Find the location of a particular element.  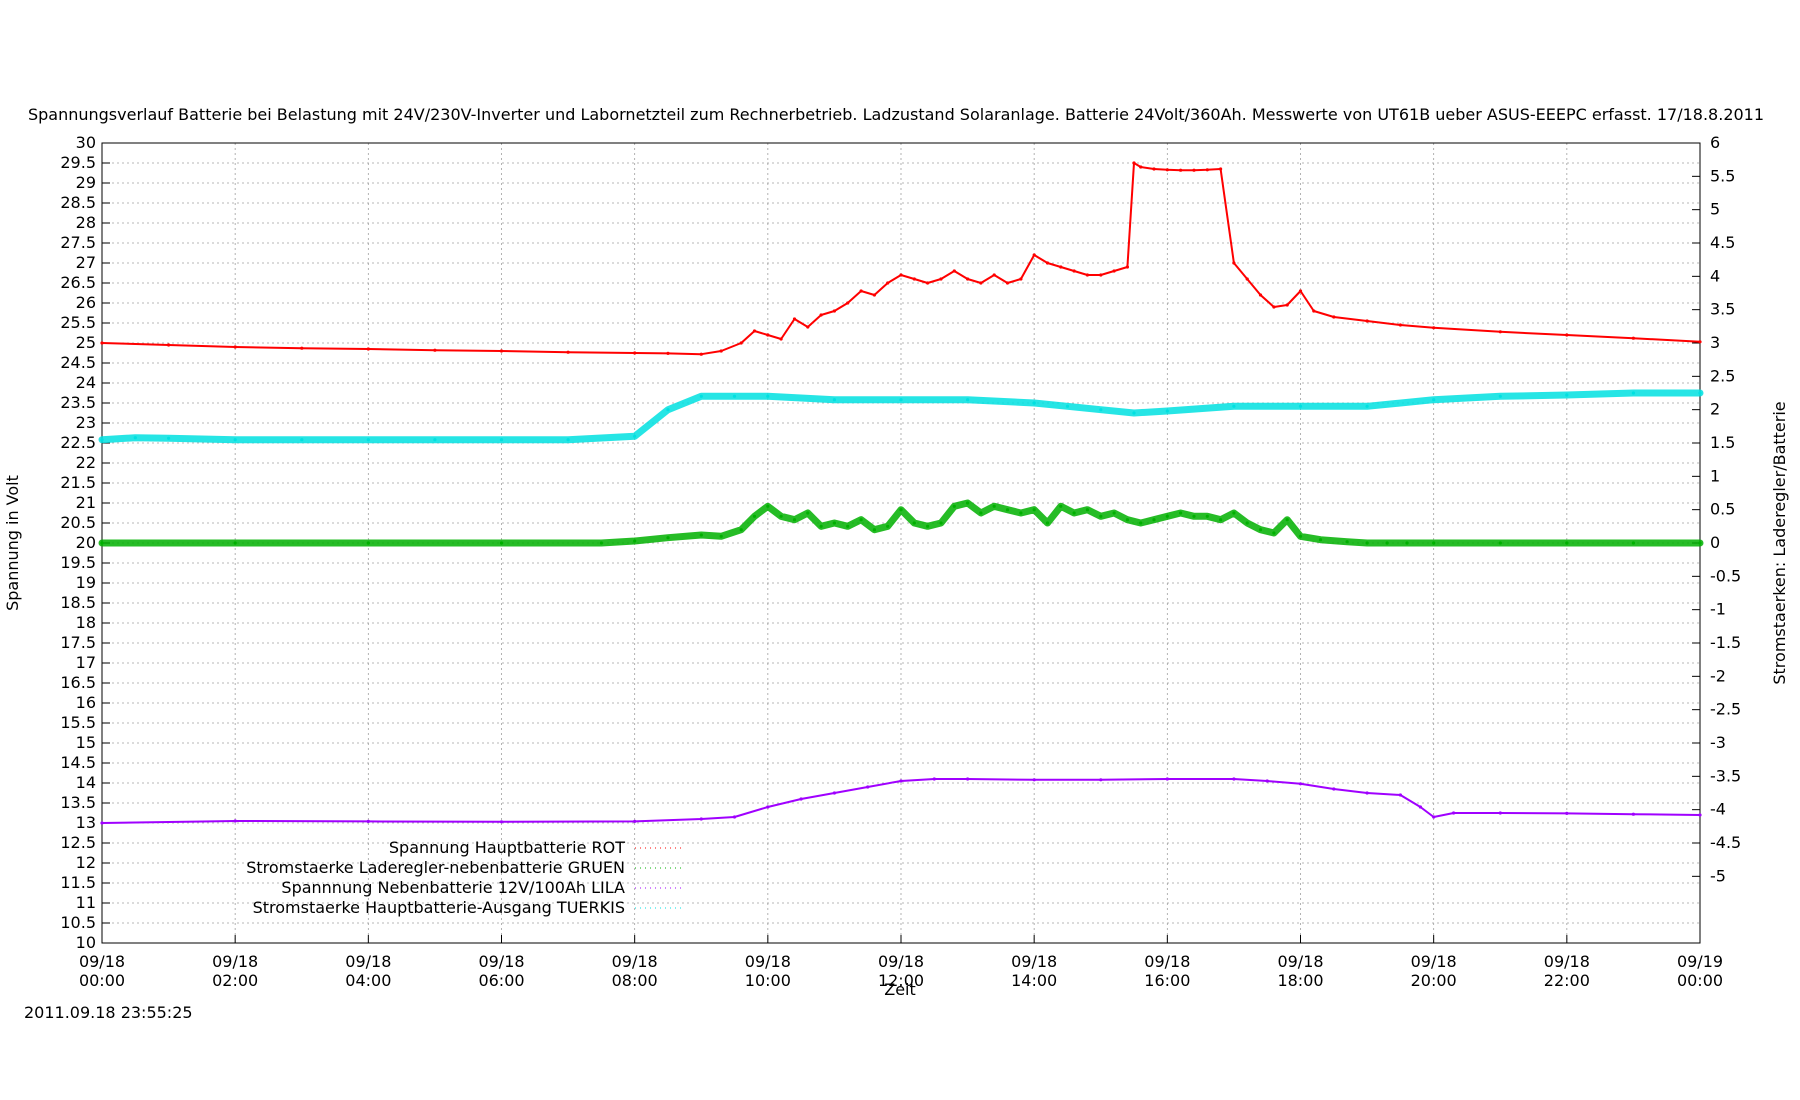

y-tick-label: 26 is located at coordinates (86, 302).